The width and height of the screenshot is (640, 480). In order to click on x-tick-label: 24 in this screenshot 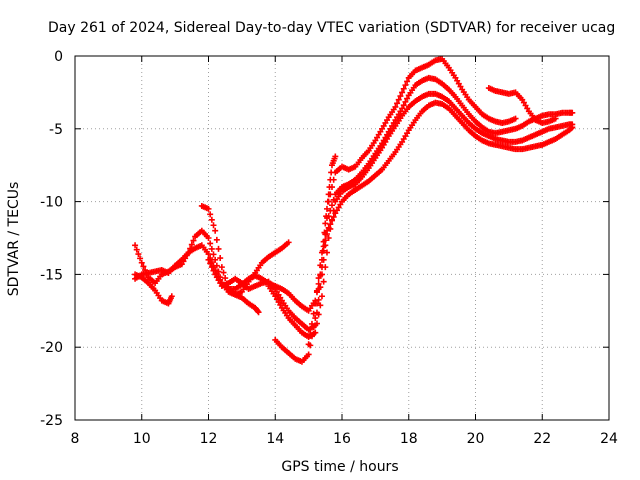, I will do `click(609, 439)`.